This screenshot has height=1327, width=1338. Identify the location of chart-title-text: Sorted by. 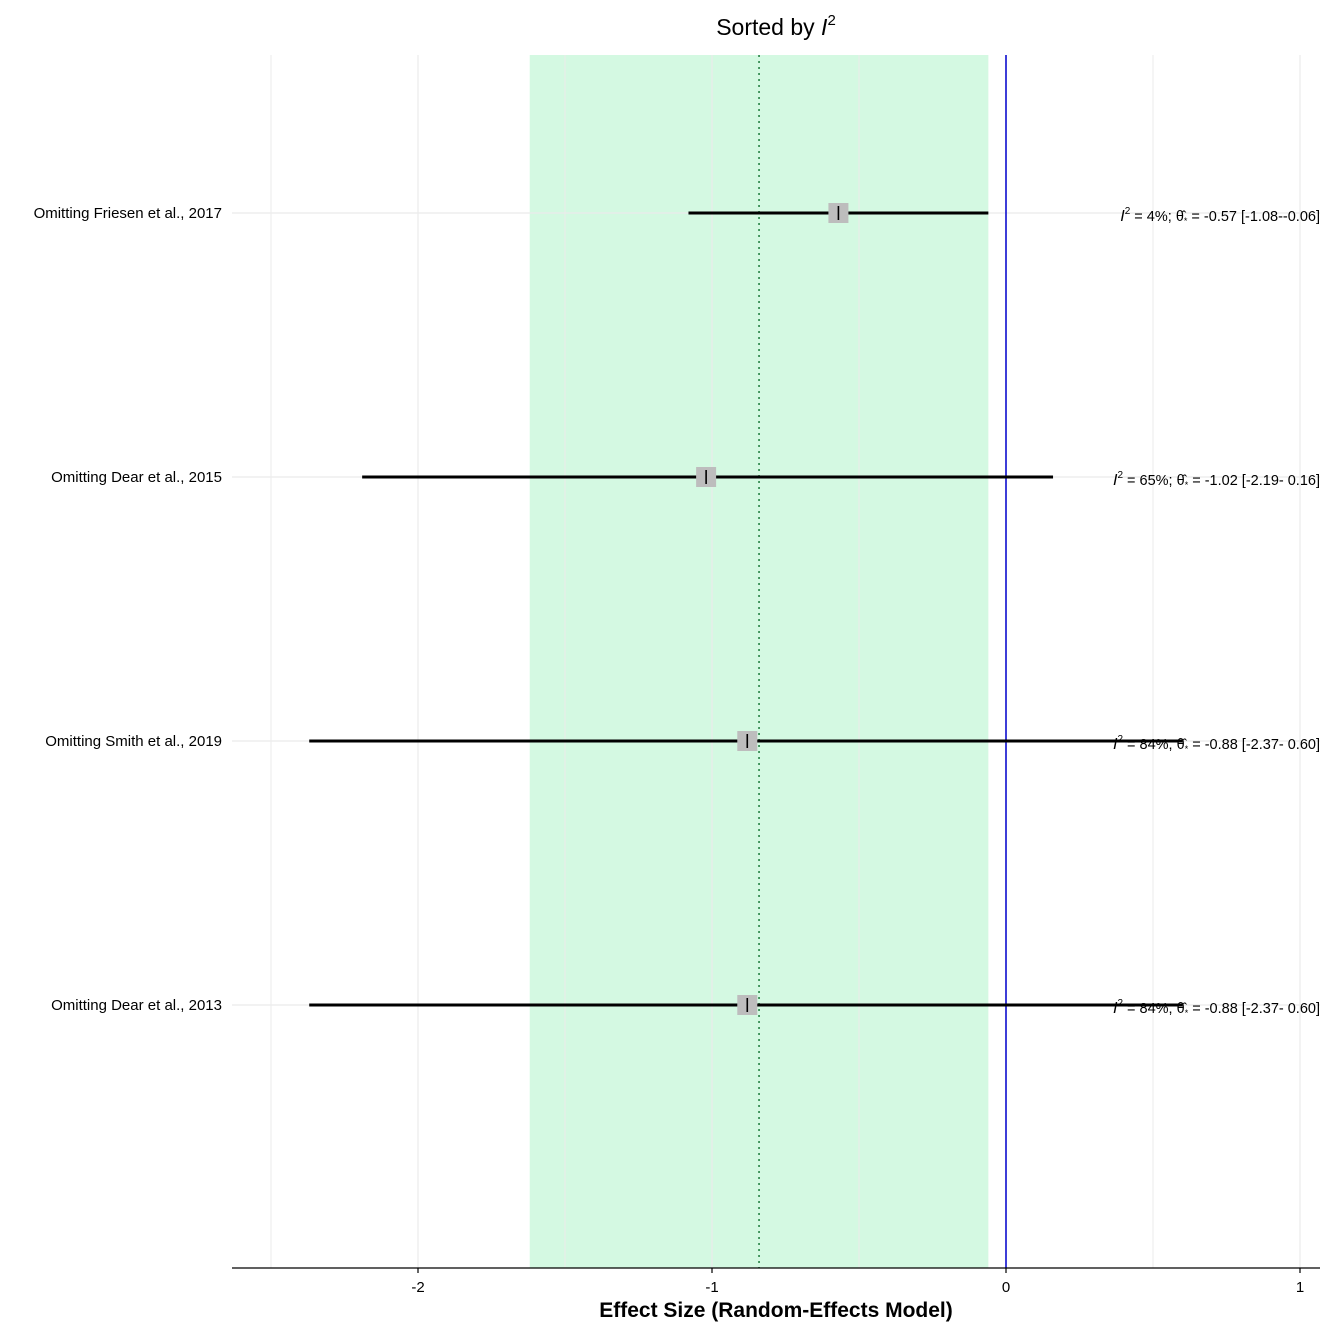
(768, 27).